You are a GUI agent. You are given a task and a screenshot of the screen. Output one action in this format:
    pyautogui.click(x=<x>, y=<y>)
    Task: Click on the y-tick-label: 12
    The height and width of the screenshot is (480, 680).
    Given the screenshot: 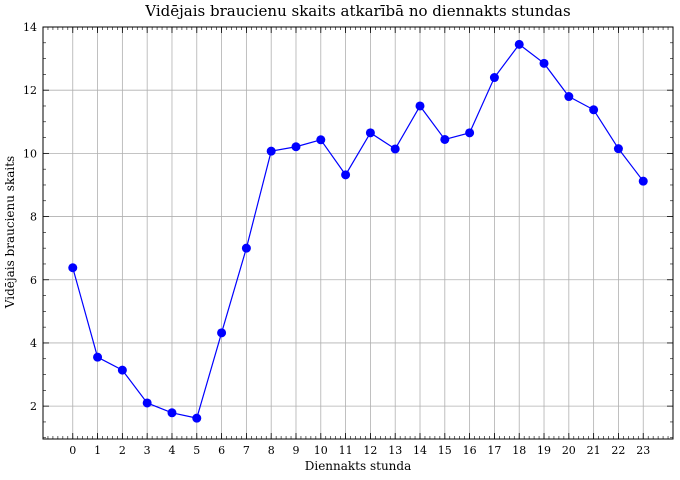 What is the action you would take?
    pyautogui.click(x=30, y=90)
    